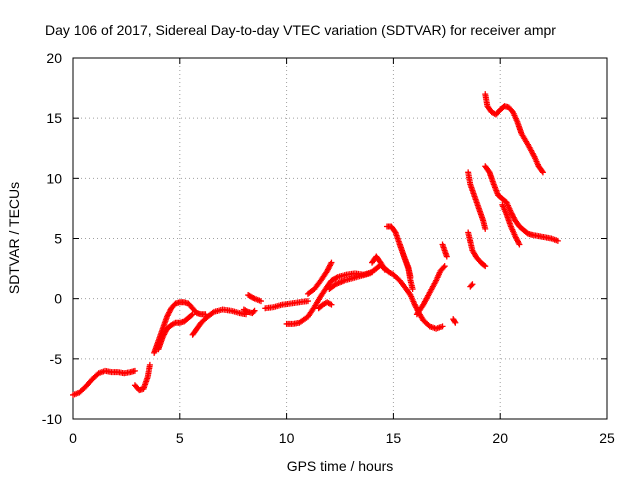 The width and height of the screenshot is (640, 480). I want to click on y-tick-label: 10, so click(54, 178).